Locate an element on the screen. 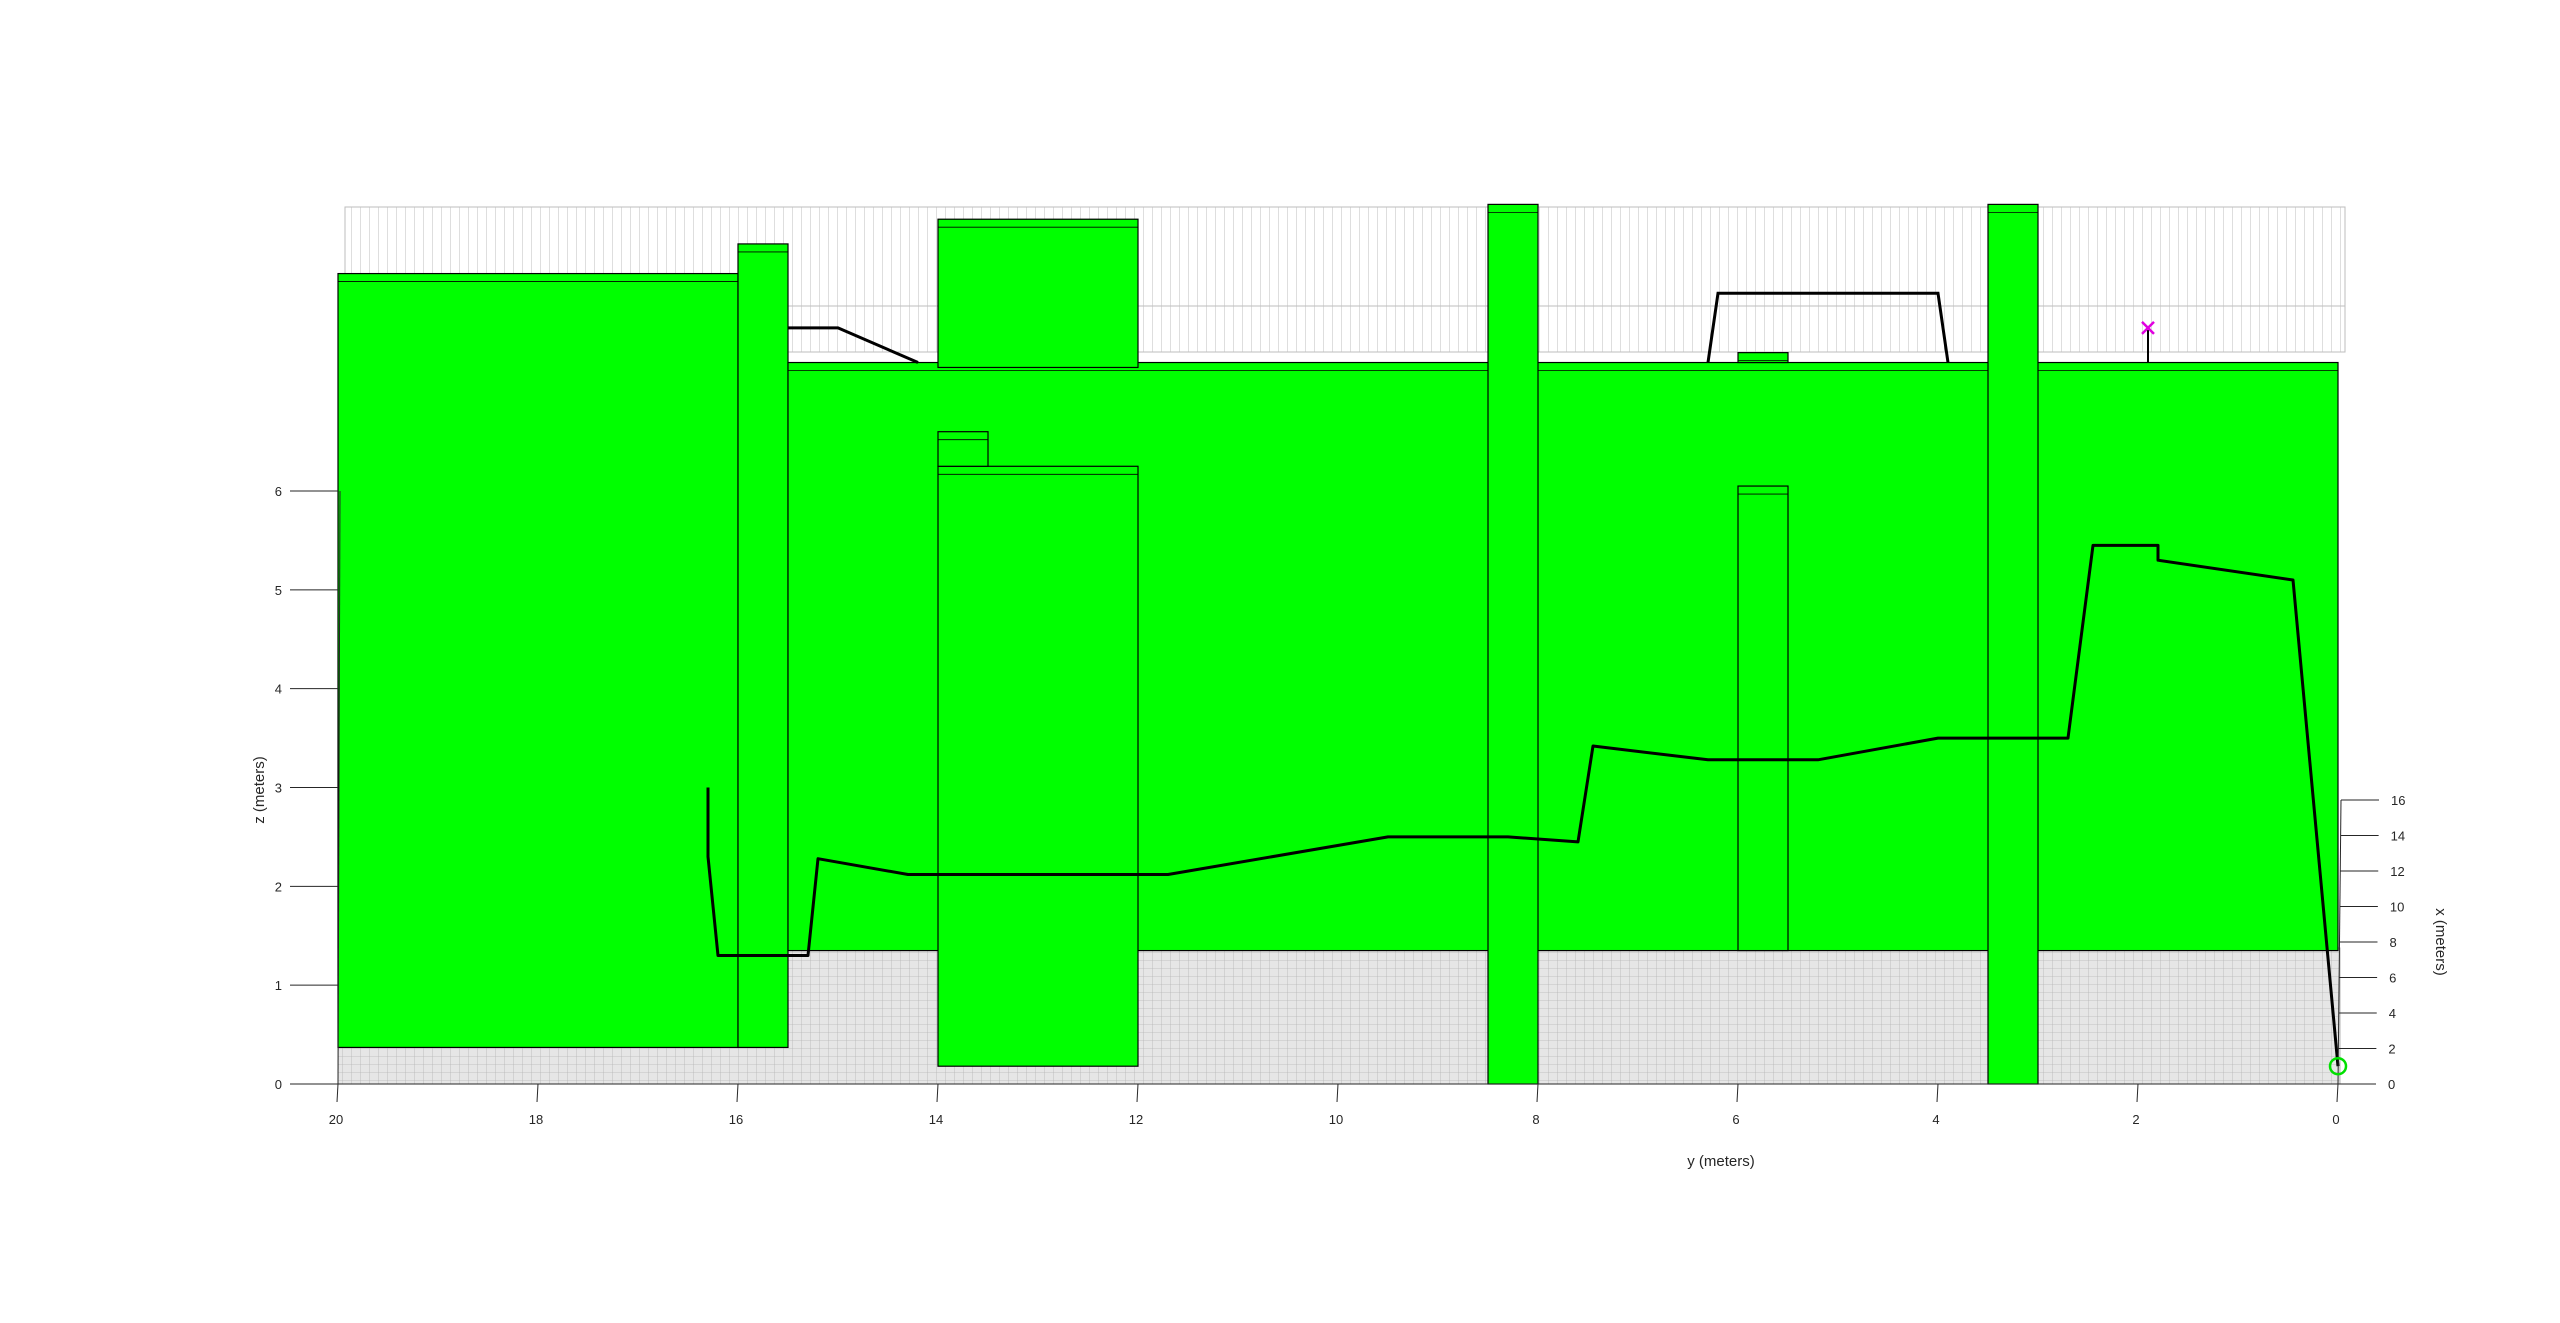 The width and height of the screenshot is (2560, 1323). marker-layer is located at coordinates (2244, 698).